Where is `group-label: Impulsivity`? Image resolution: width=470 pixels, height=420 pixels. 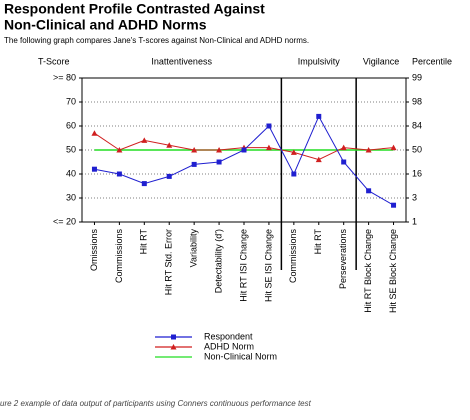 group-label: Impulsivity is located at coordinates (319, 61).